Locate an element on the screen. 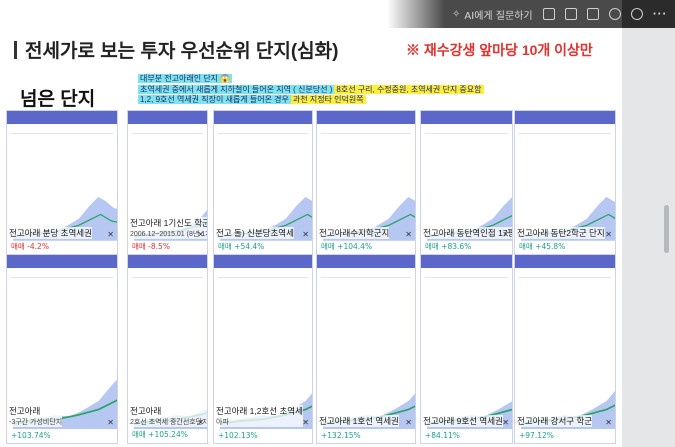 The height and width of the screenshot is (447, 675). card-label: 전고아래 9호선 역세권 is located at coordinates (463, 421).